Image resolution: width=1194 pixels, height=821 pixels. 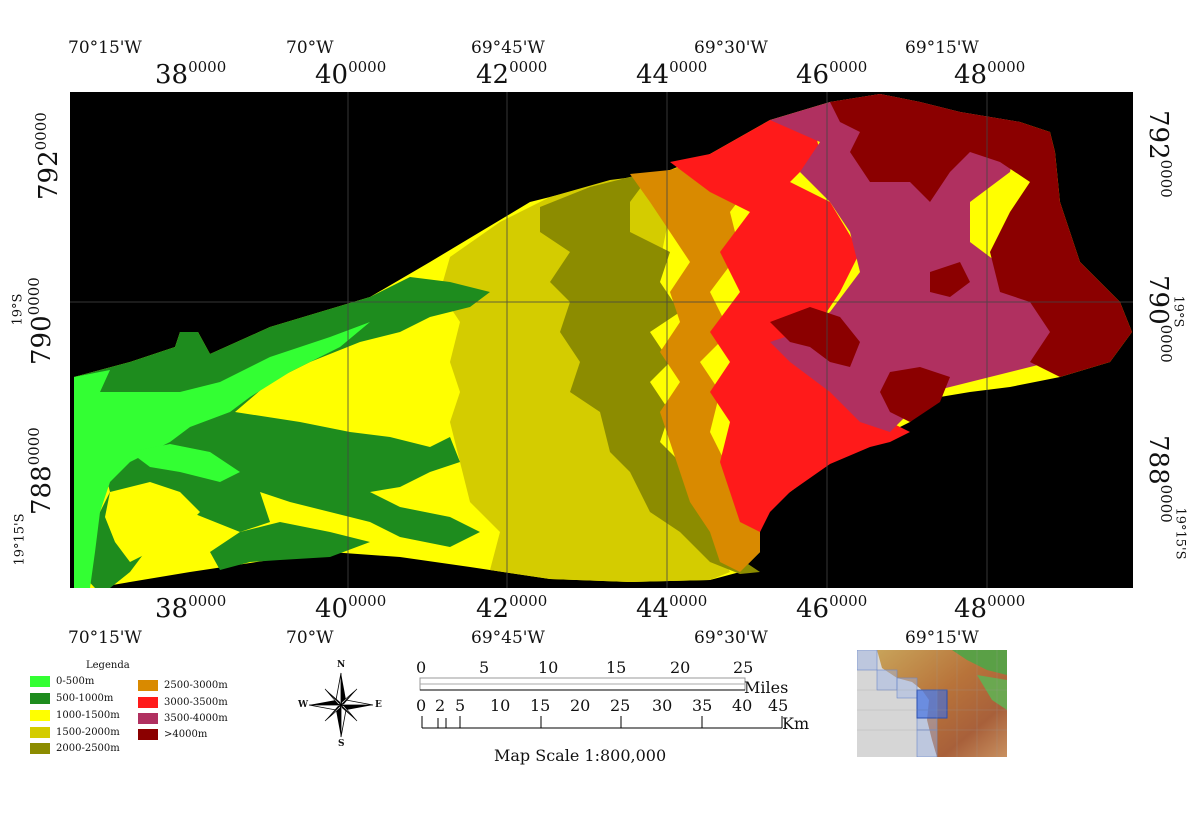 What do you see at coordinates (508, 638) in the screenshot?
I see `lon-label-bottom: 69°45'W` at bounding box center [508, 638].